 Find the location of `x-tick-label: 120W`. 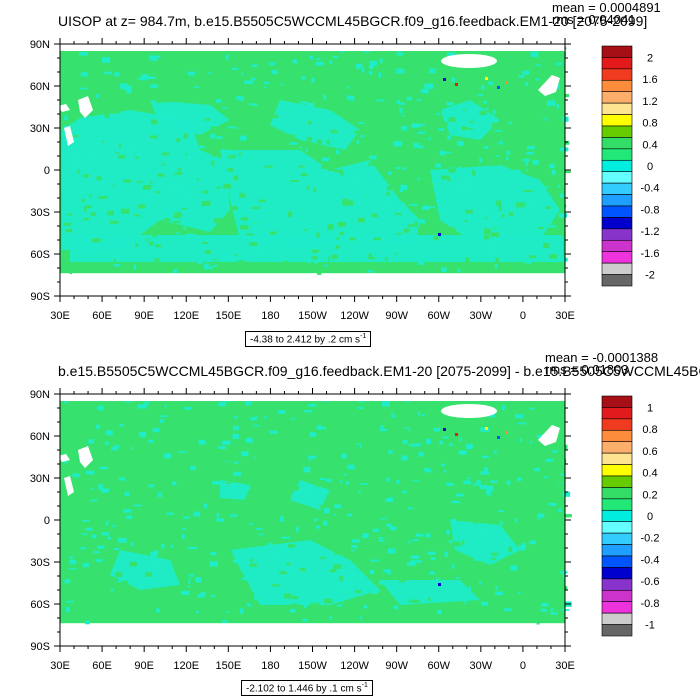

x-tick-label: 120W is located at coordinates (354, 666).